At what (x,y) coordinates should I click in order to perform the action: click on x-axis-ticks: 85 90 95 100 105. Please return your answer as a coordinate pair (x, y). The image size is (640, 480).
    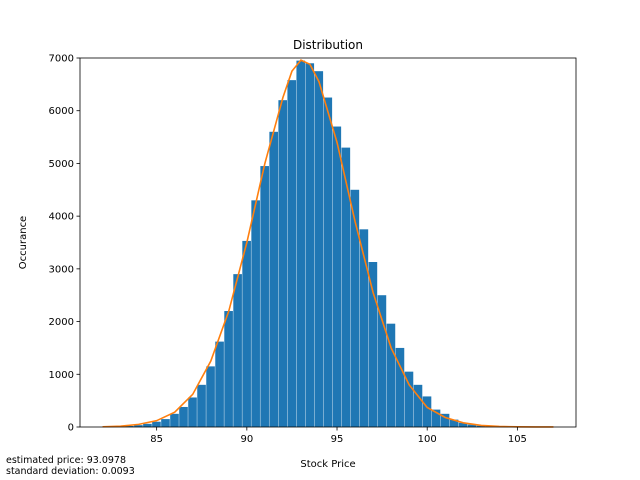
    Looking at the image, I should click on (338, 436).